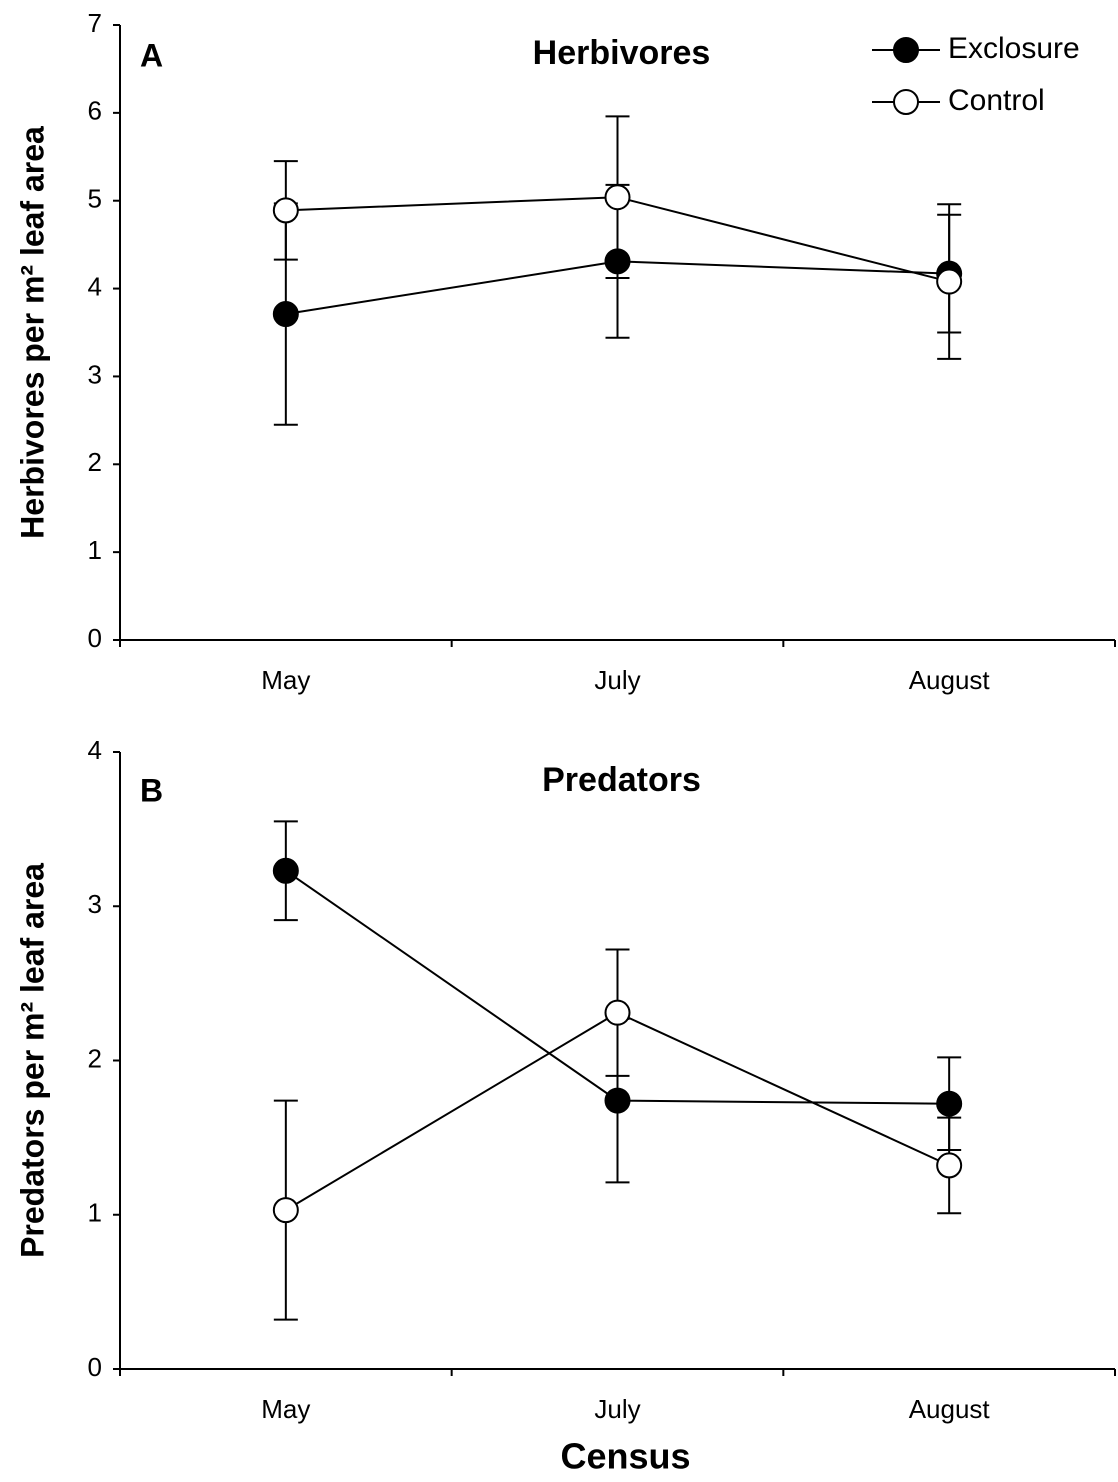  Describe the element at coordinates (621, 780) in the screenshot. I see `chart-title: Predators` at that location.